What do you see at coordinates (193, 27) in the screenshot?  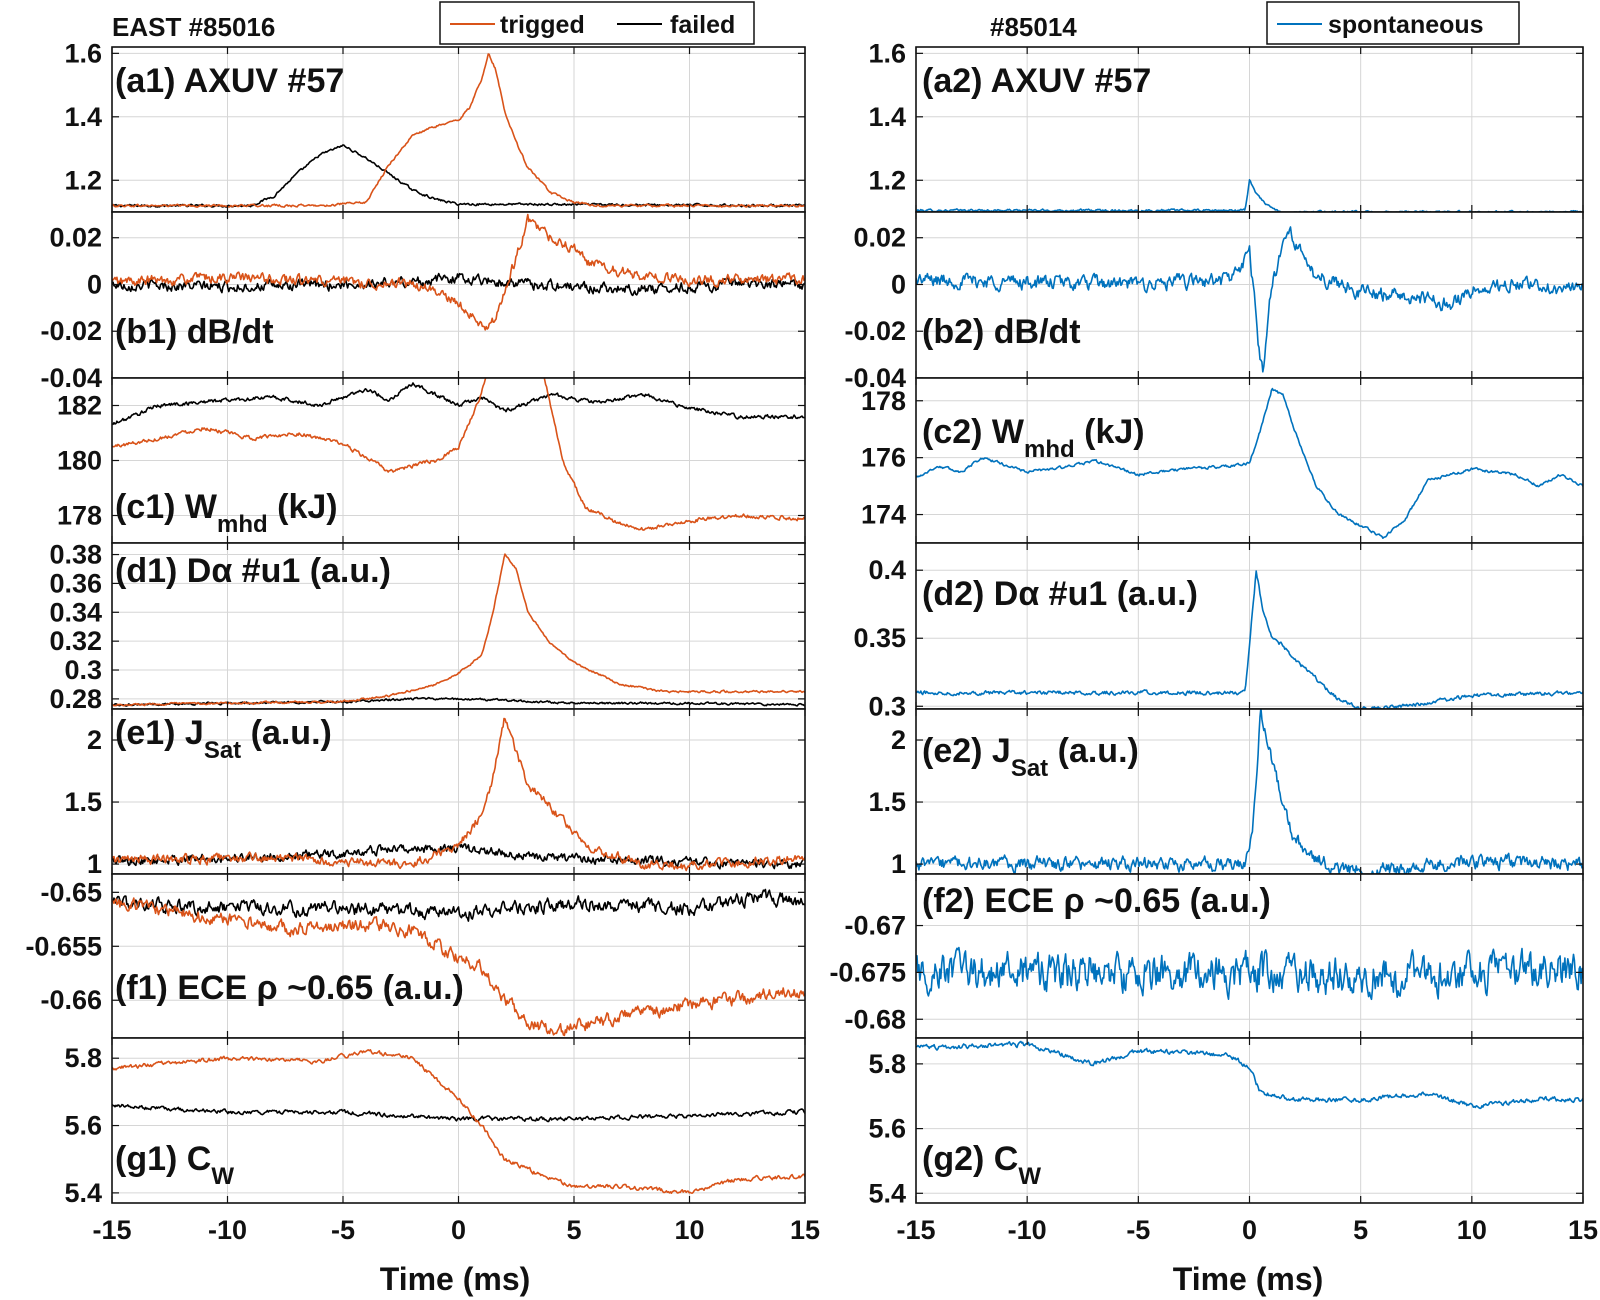 I see `left-header: EAST #85016` at bounding box center [193, 27].